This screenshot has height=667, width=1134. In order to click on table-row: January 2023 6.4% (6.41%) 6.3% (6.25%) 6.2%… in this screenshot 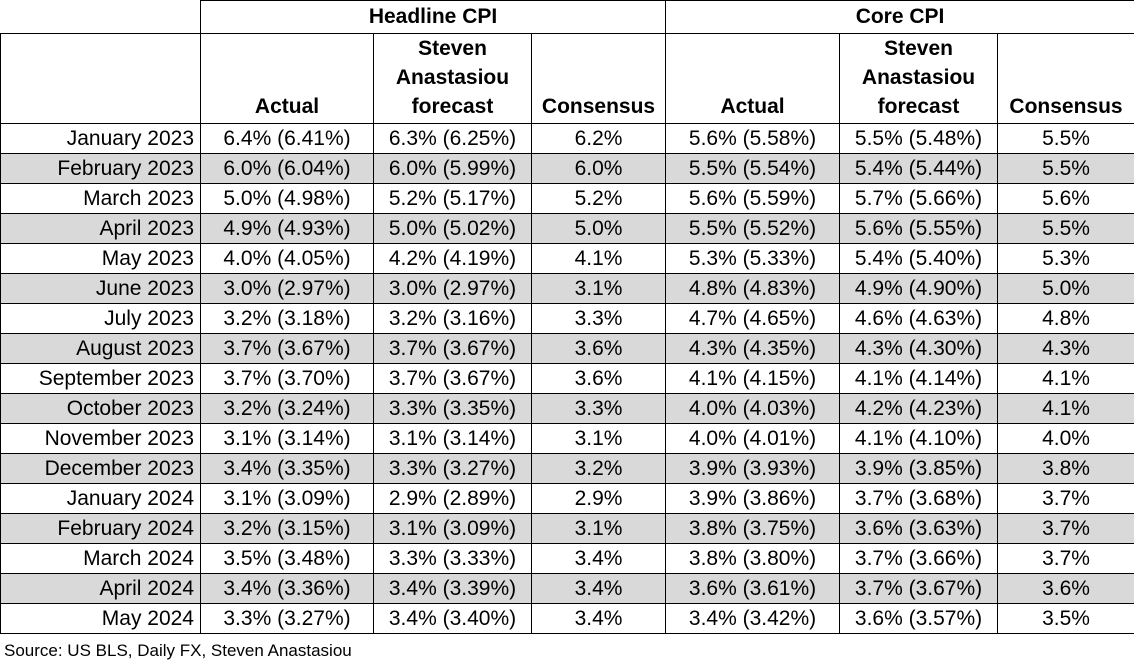, I will do `click(567, 138)`.